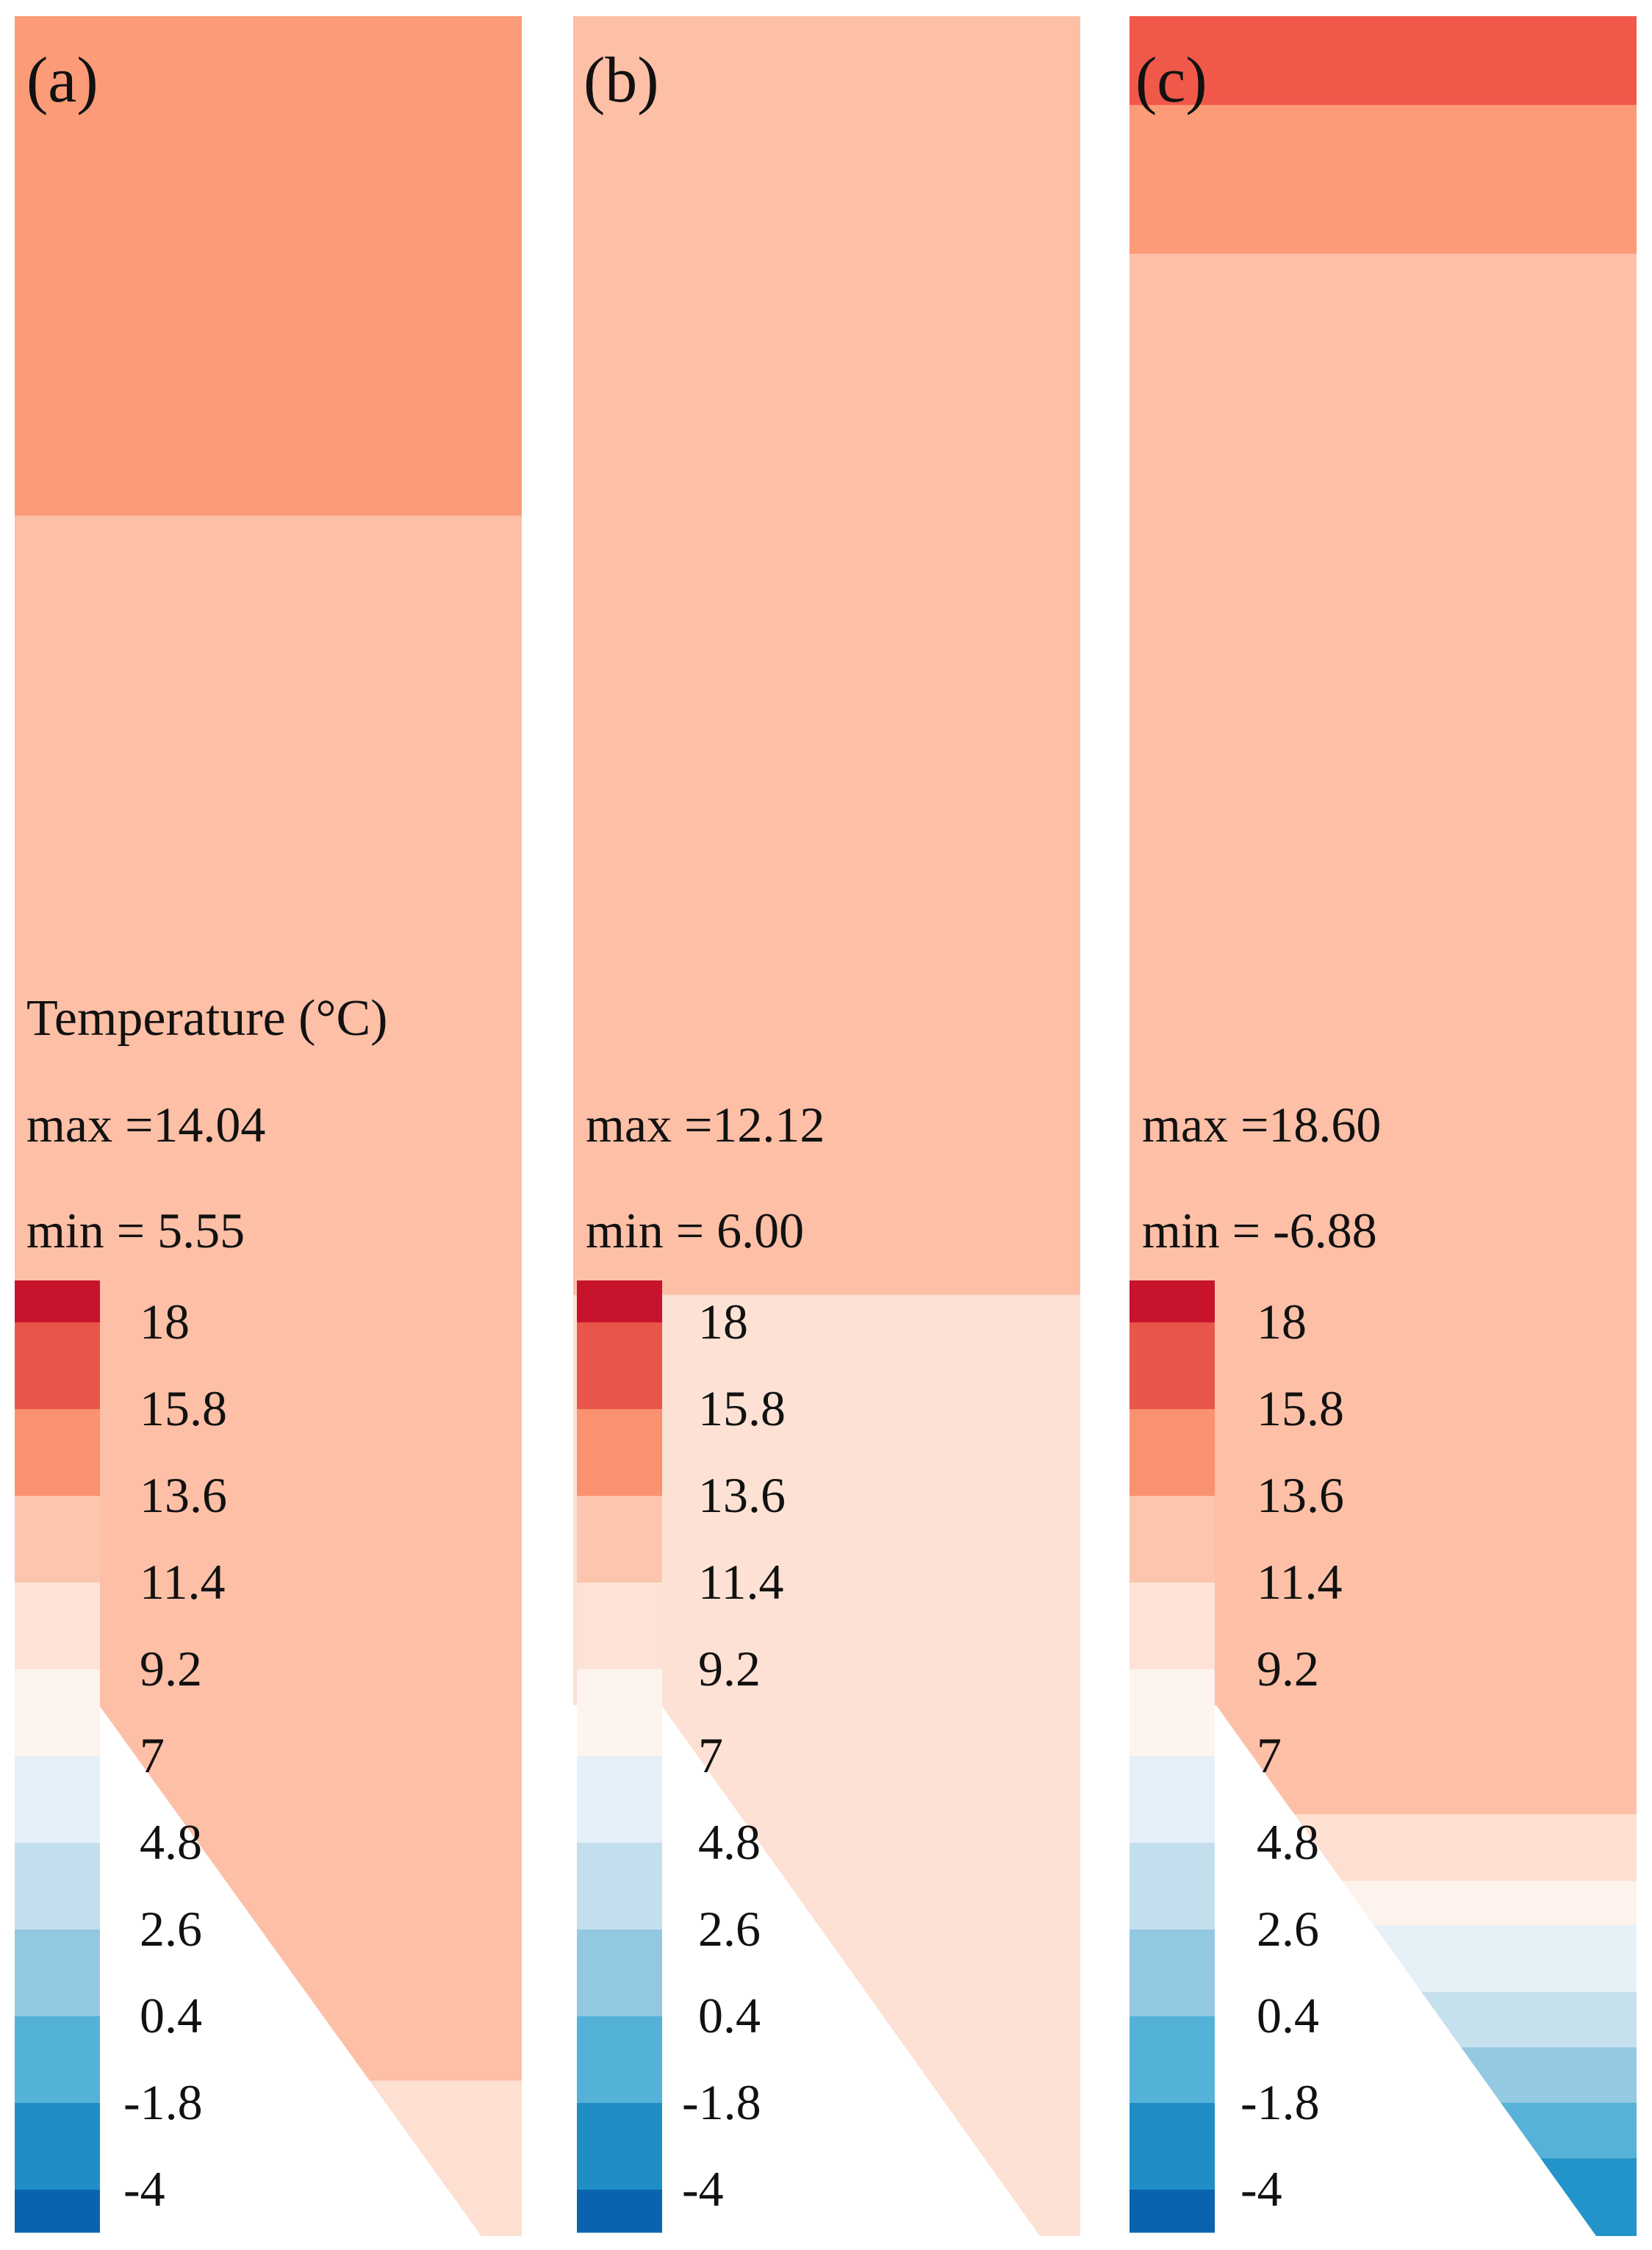 Image resolution: width=1652 pixels, height=2250 pixels. What do you see at coordinates (681, 1756) in the screenshot?
I see `panel-b-color-legend: 18 15.8 13.6 11.4 9.2 7 4.8 2.6 0.4 -1.8 -4` at bounding box center [681, 1756].